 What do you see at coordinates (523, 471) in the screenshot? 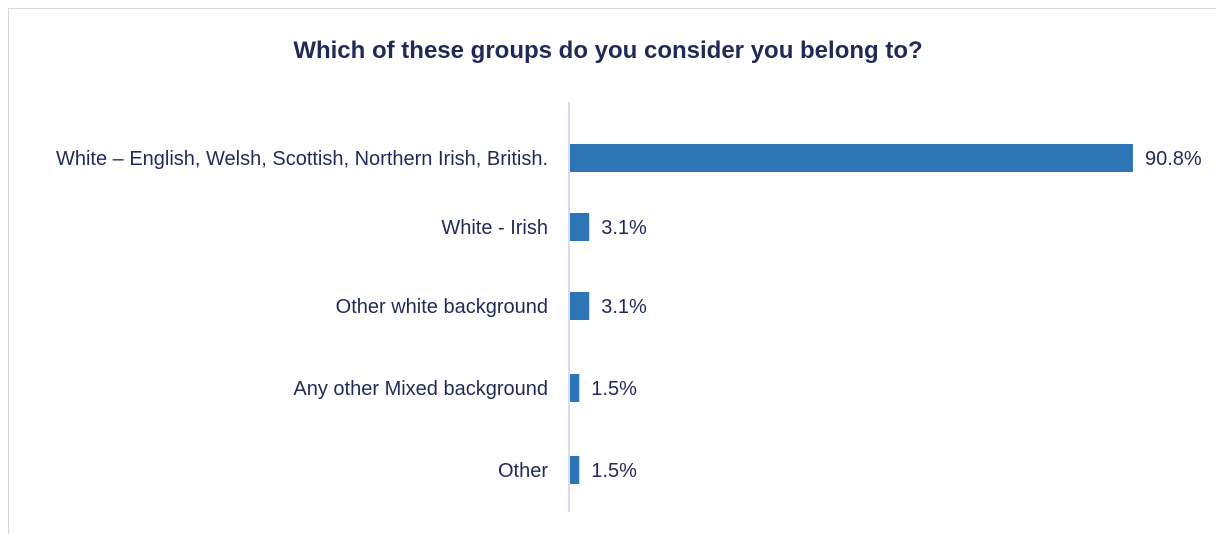
I see `tick-label: Other` at bounding box center [523, 471].